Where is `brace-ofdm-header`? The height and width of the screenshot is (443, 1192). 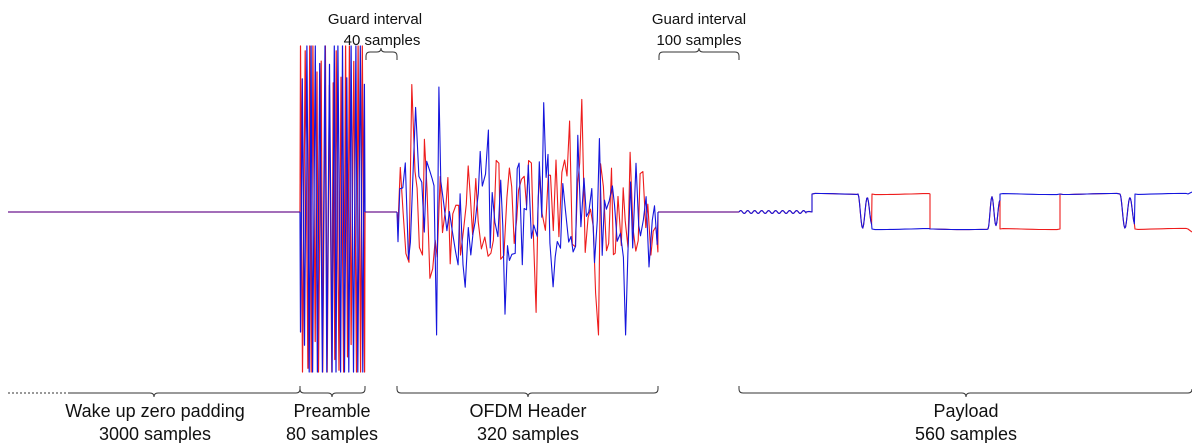
brace-ofdm-header is located at coordinates (527, 392).